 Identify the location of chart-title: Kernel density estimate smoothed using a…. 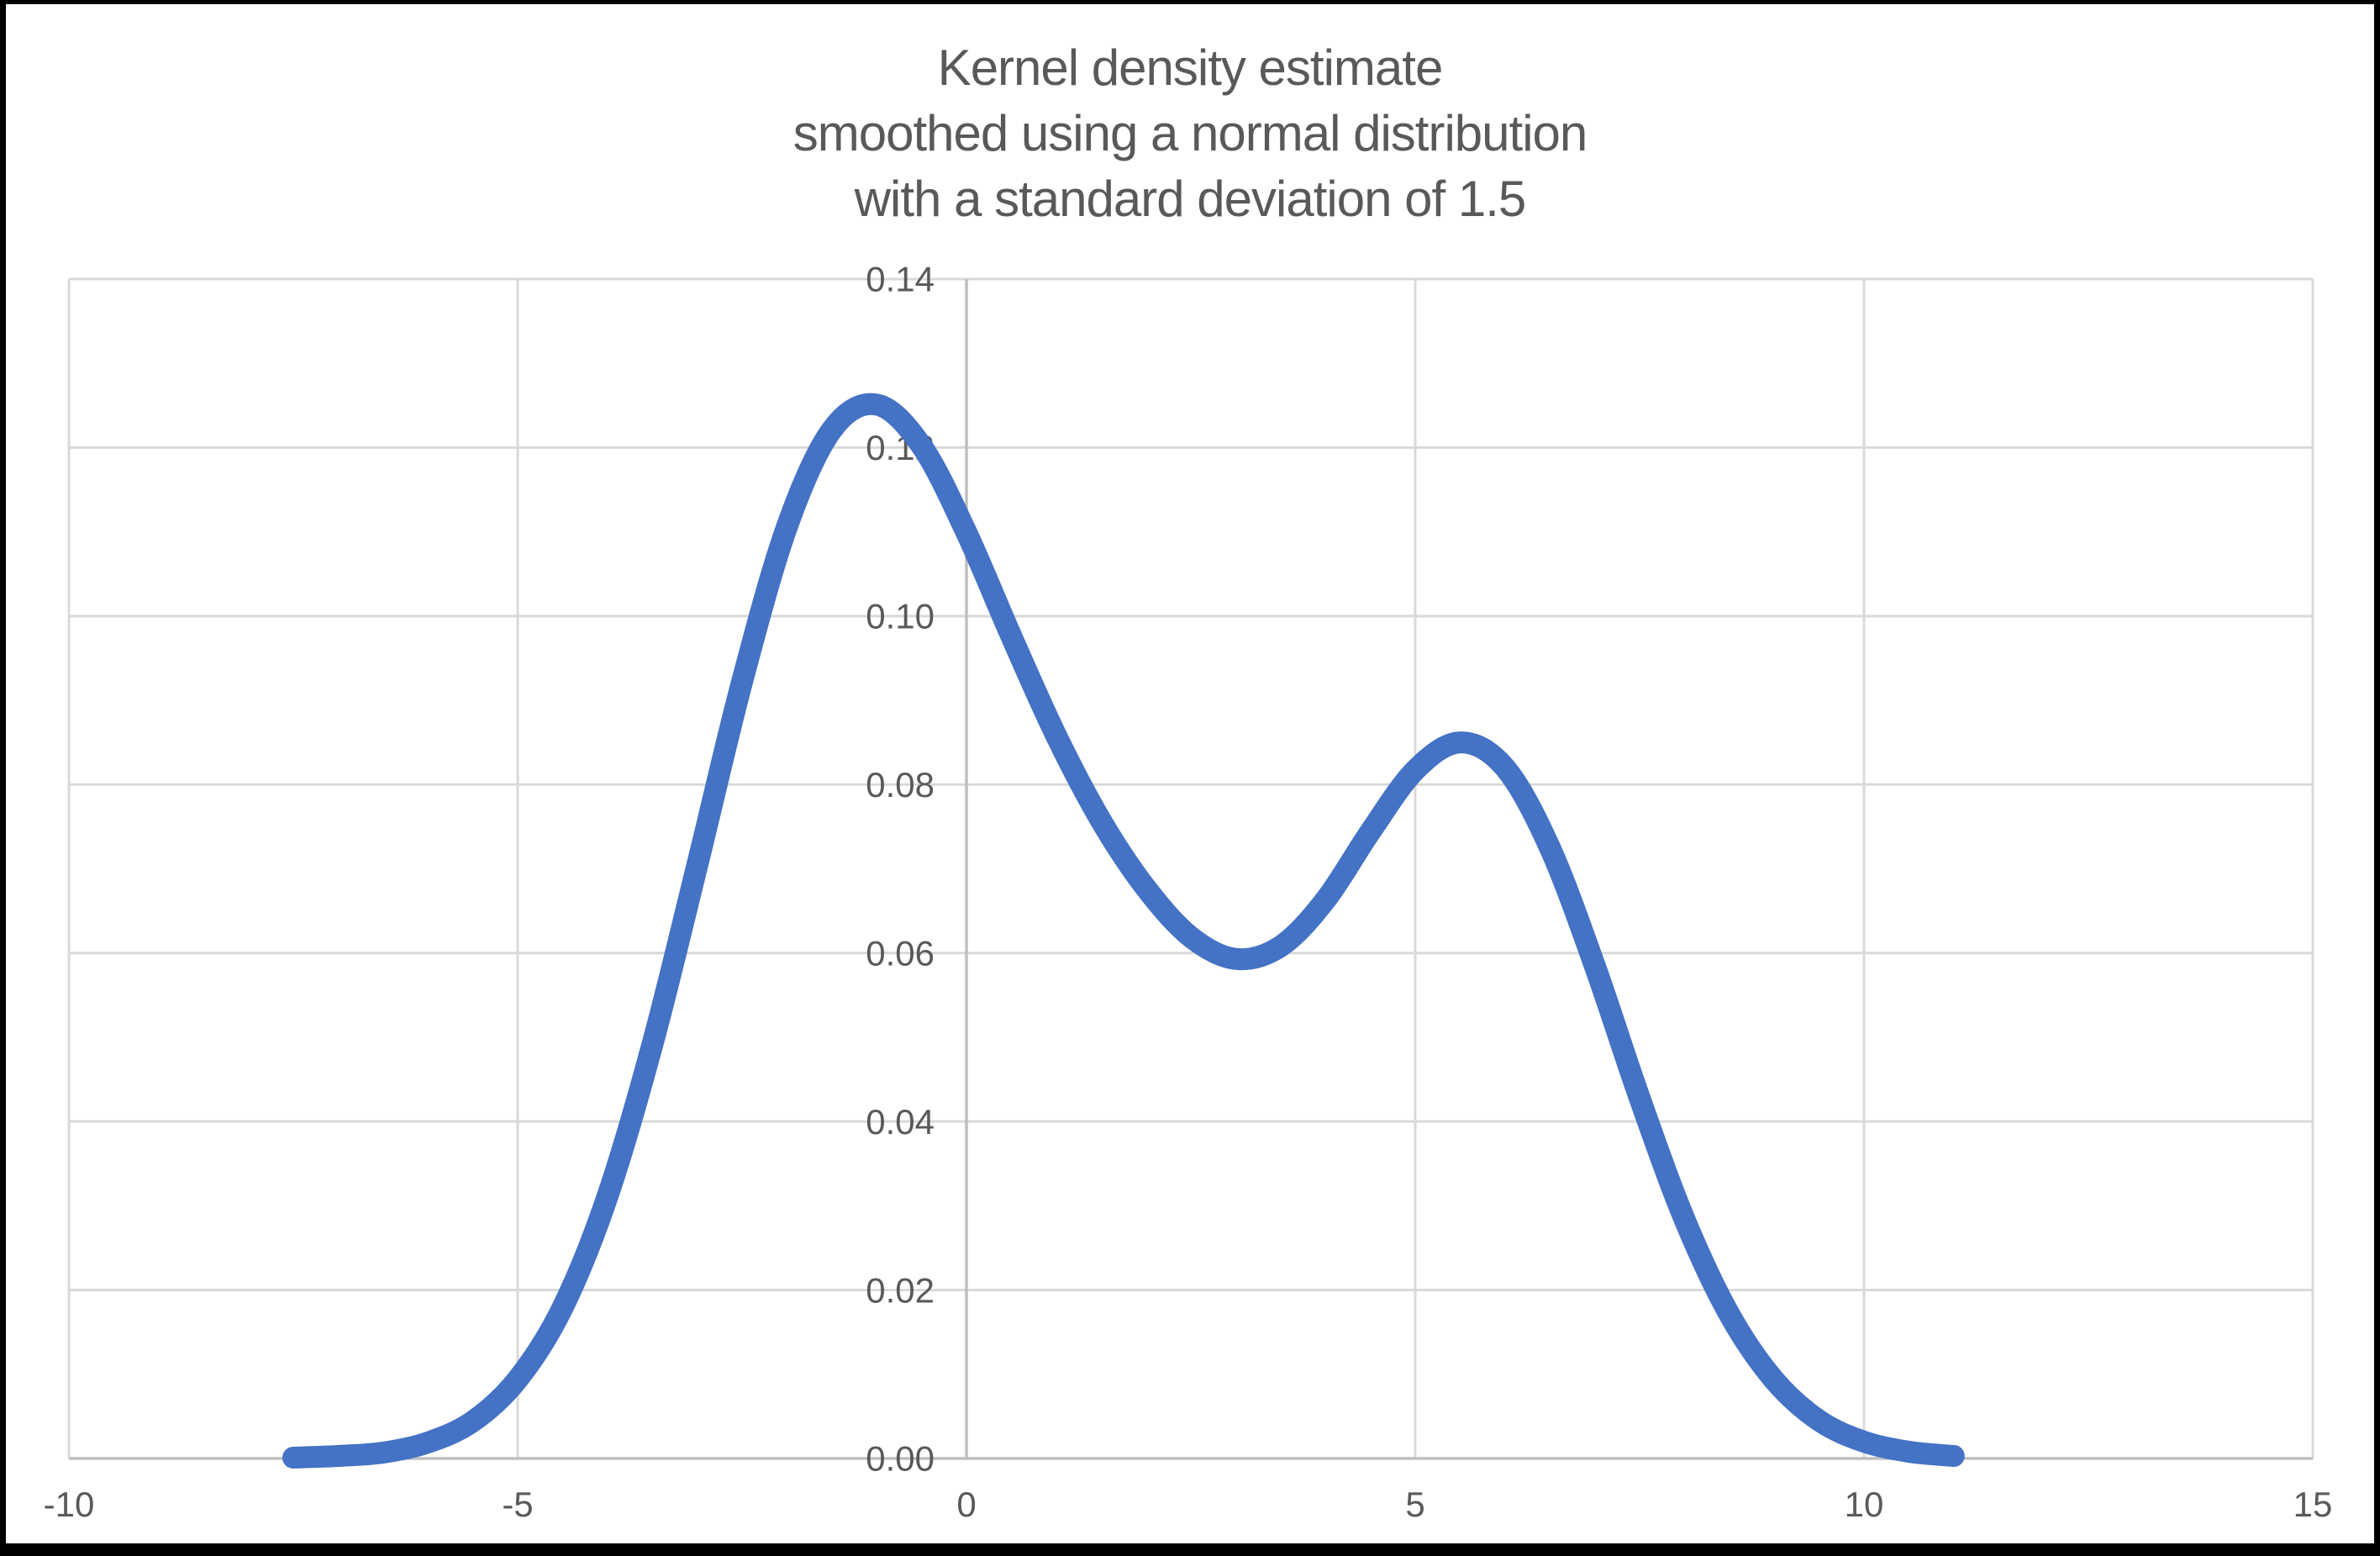
(1190, 133).